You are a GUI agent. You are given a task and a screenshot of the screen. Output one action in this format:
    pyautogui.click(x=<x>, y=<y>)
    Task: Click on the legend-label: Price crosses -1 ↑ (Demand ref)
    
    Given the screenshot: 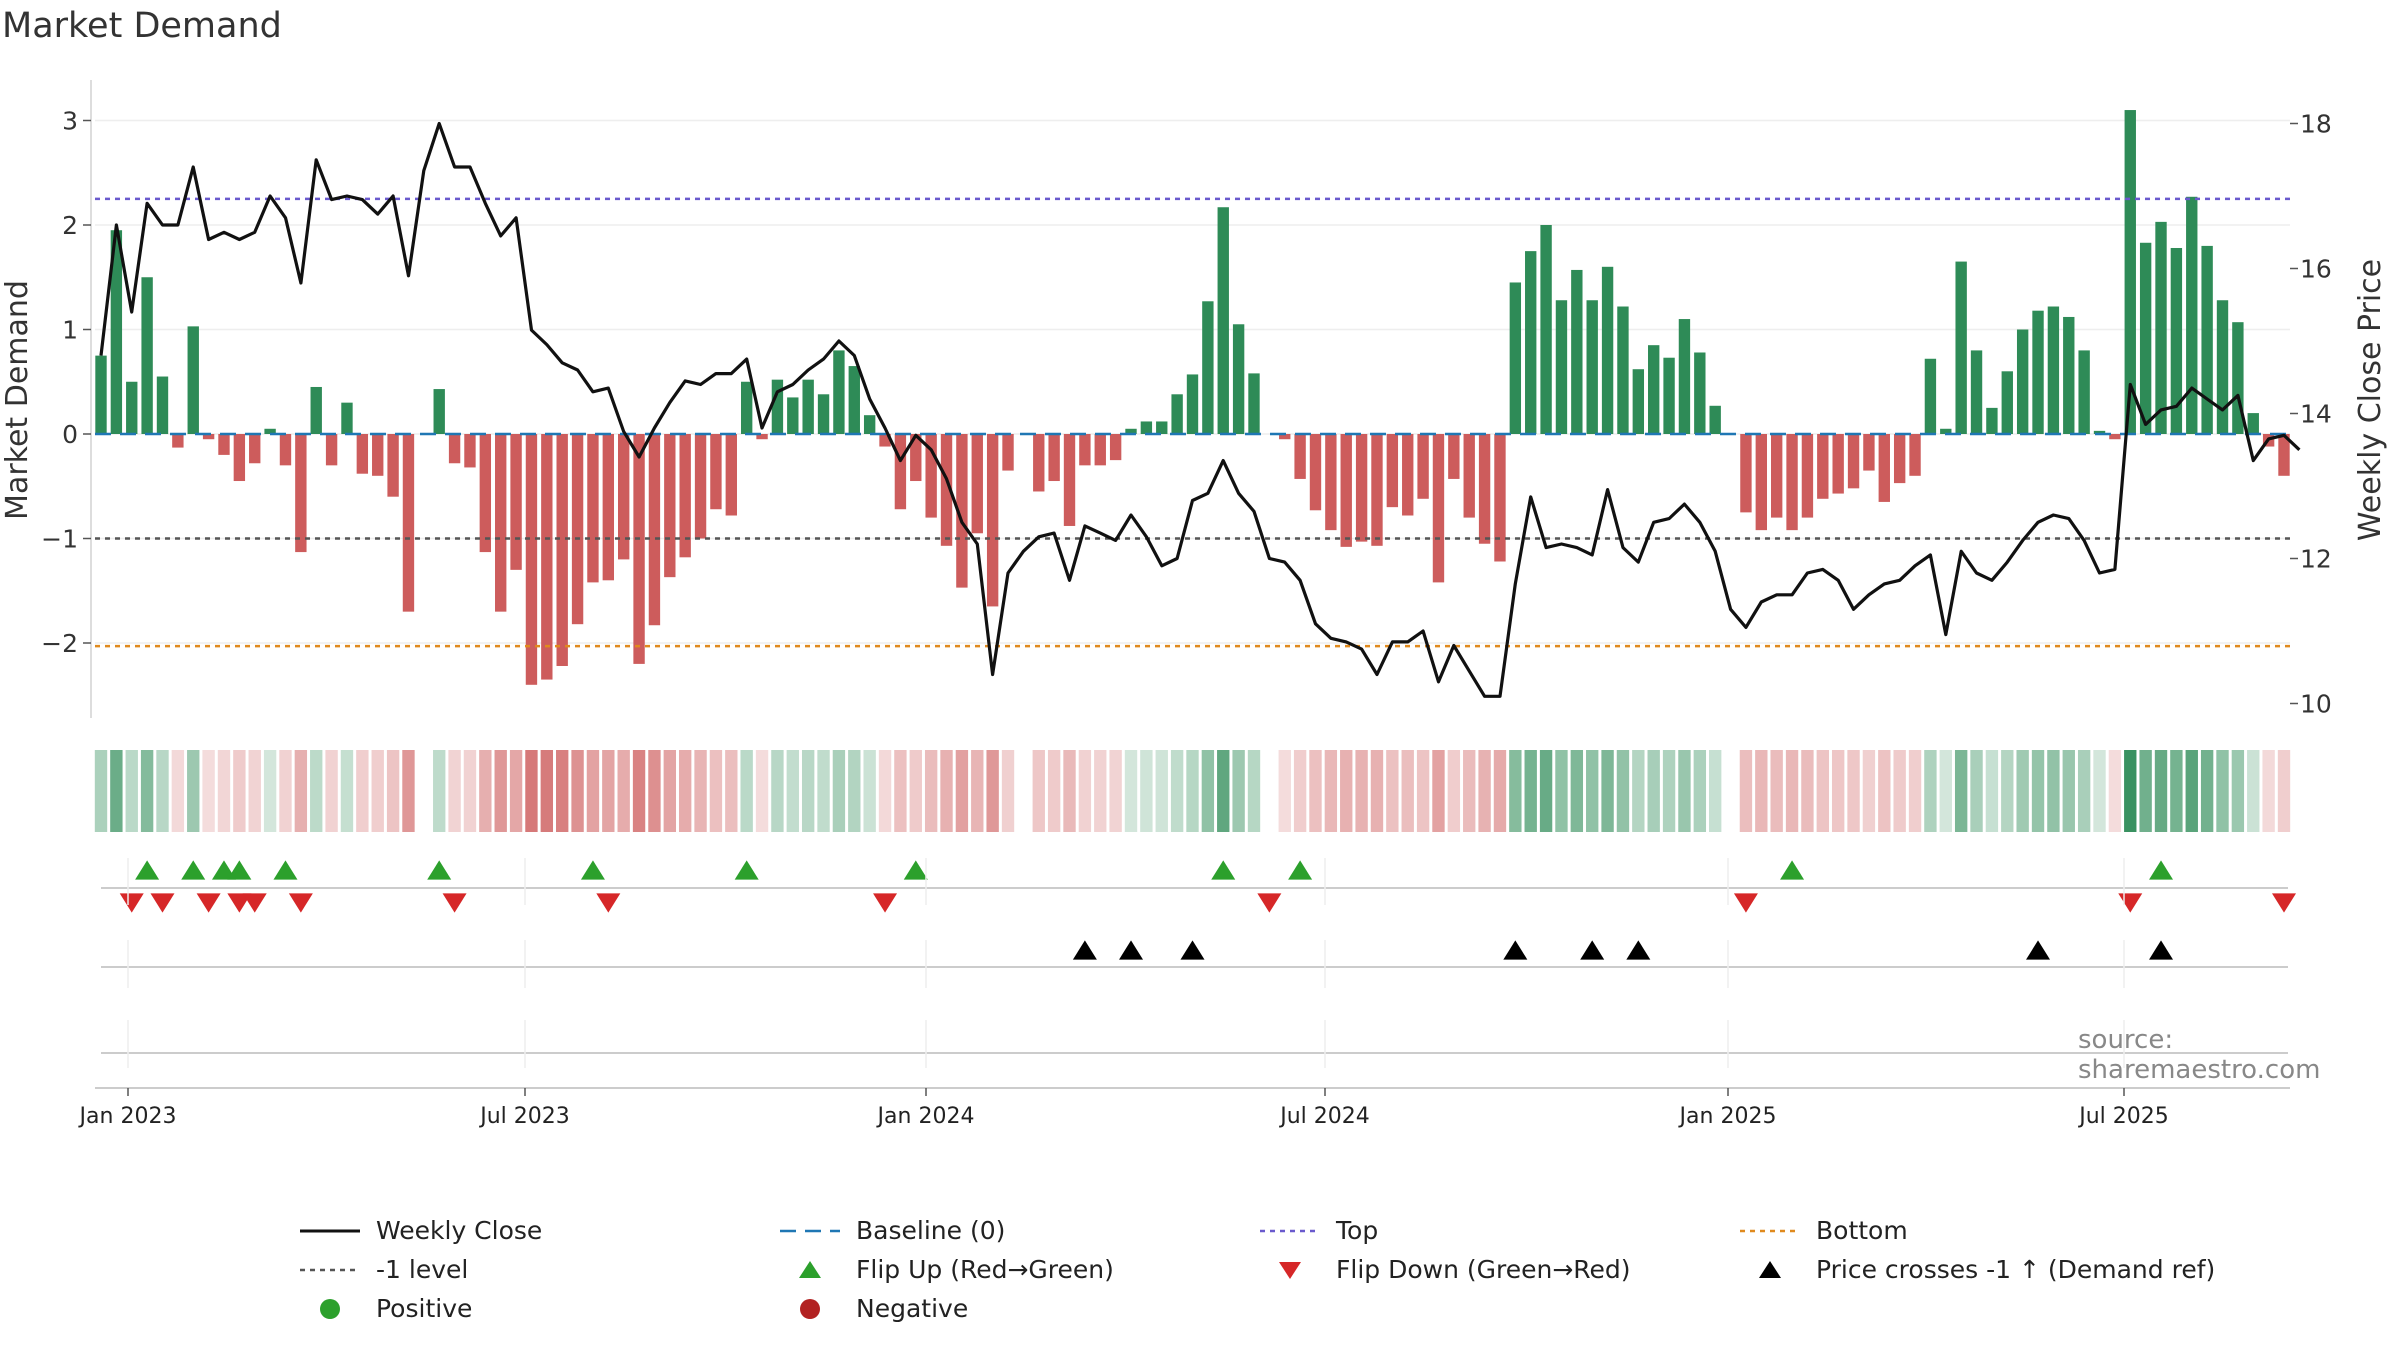 What is the action you would take?
    pyautogui.click(x=2016, y=1269)
    